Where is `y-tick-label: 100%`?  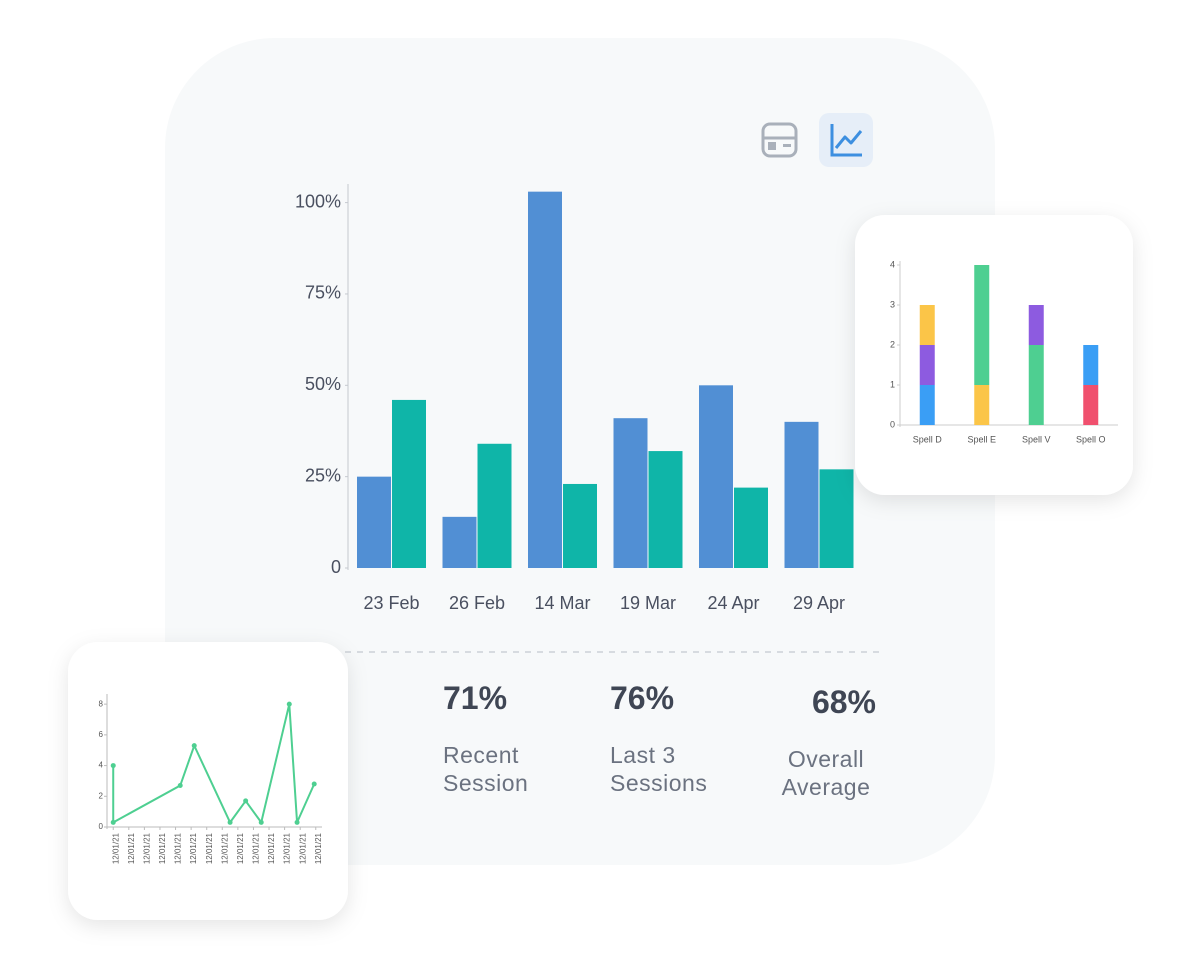
y-tick-label: 100% is located at coordinates (318, 201).